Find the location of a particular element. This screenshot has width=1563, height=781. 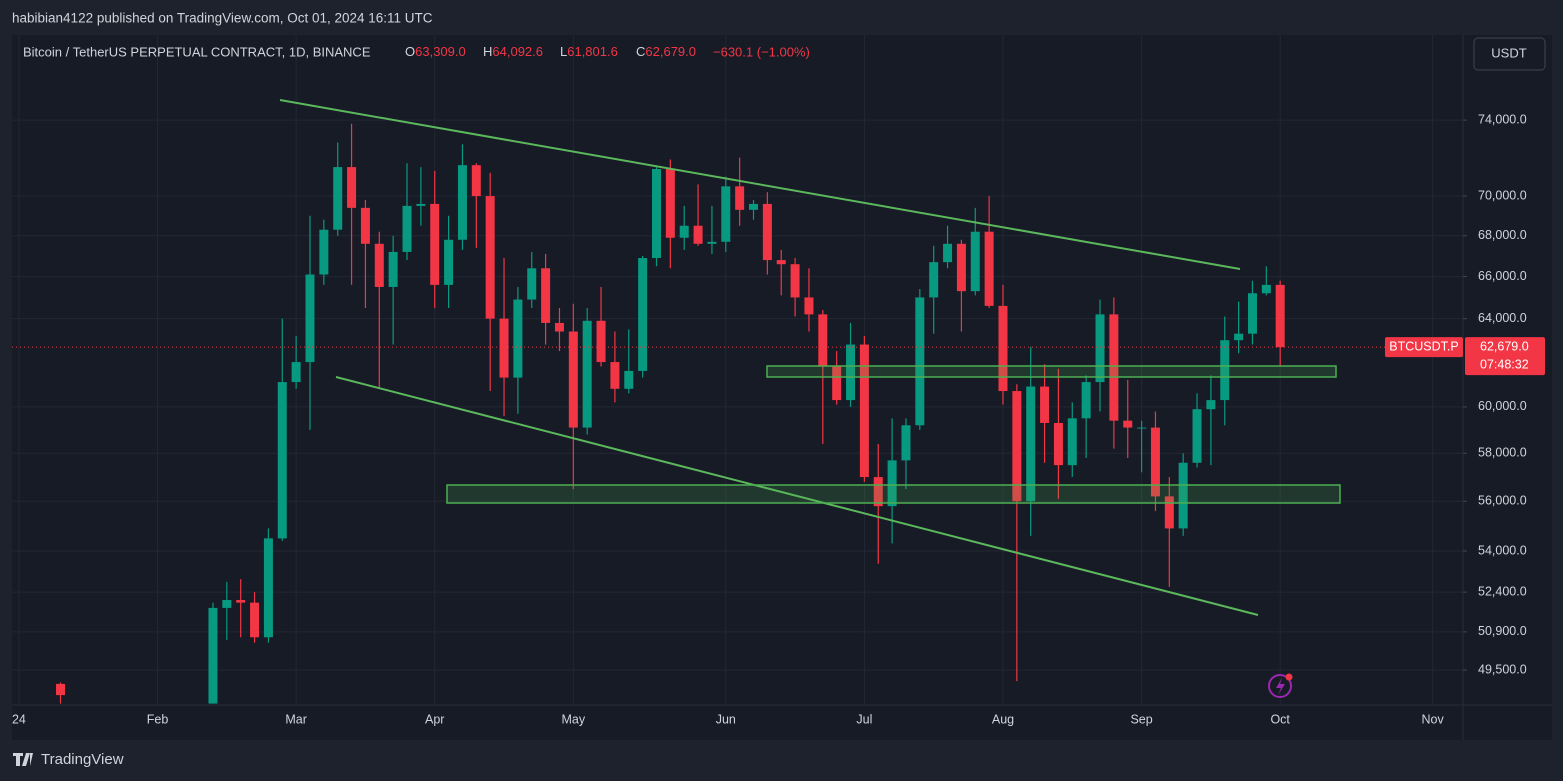

alert-icon is located at coordinates (1280, 685).